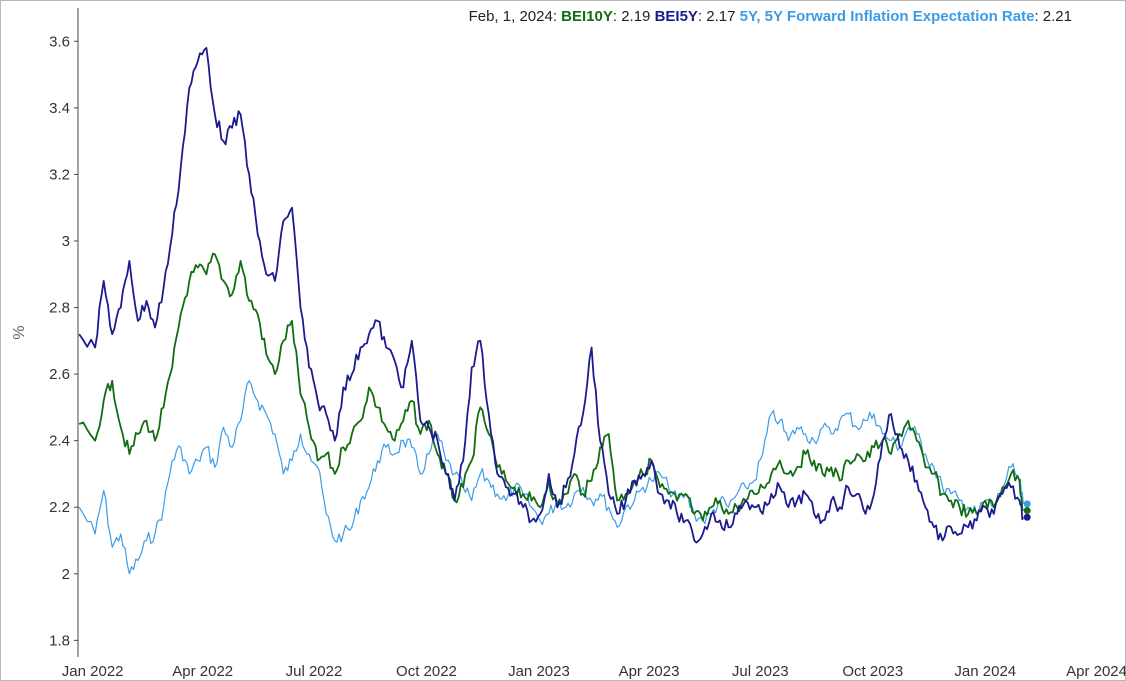 The image size is (1126, 681). I want to click on y-tick-label: 2.2, so click(59, 507).